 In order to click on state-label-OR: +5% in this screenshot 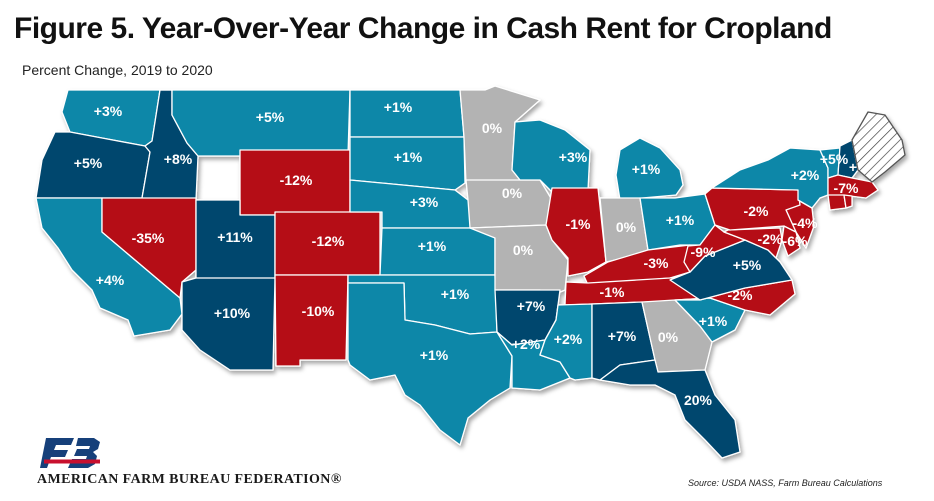, I will do `click(88, 163)`.